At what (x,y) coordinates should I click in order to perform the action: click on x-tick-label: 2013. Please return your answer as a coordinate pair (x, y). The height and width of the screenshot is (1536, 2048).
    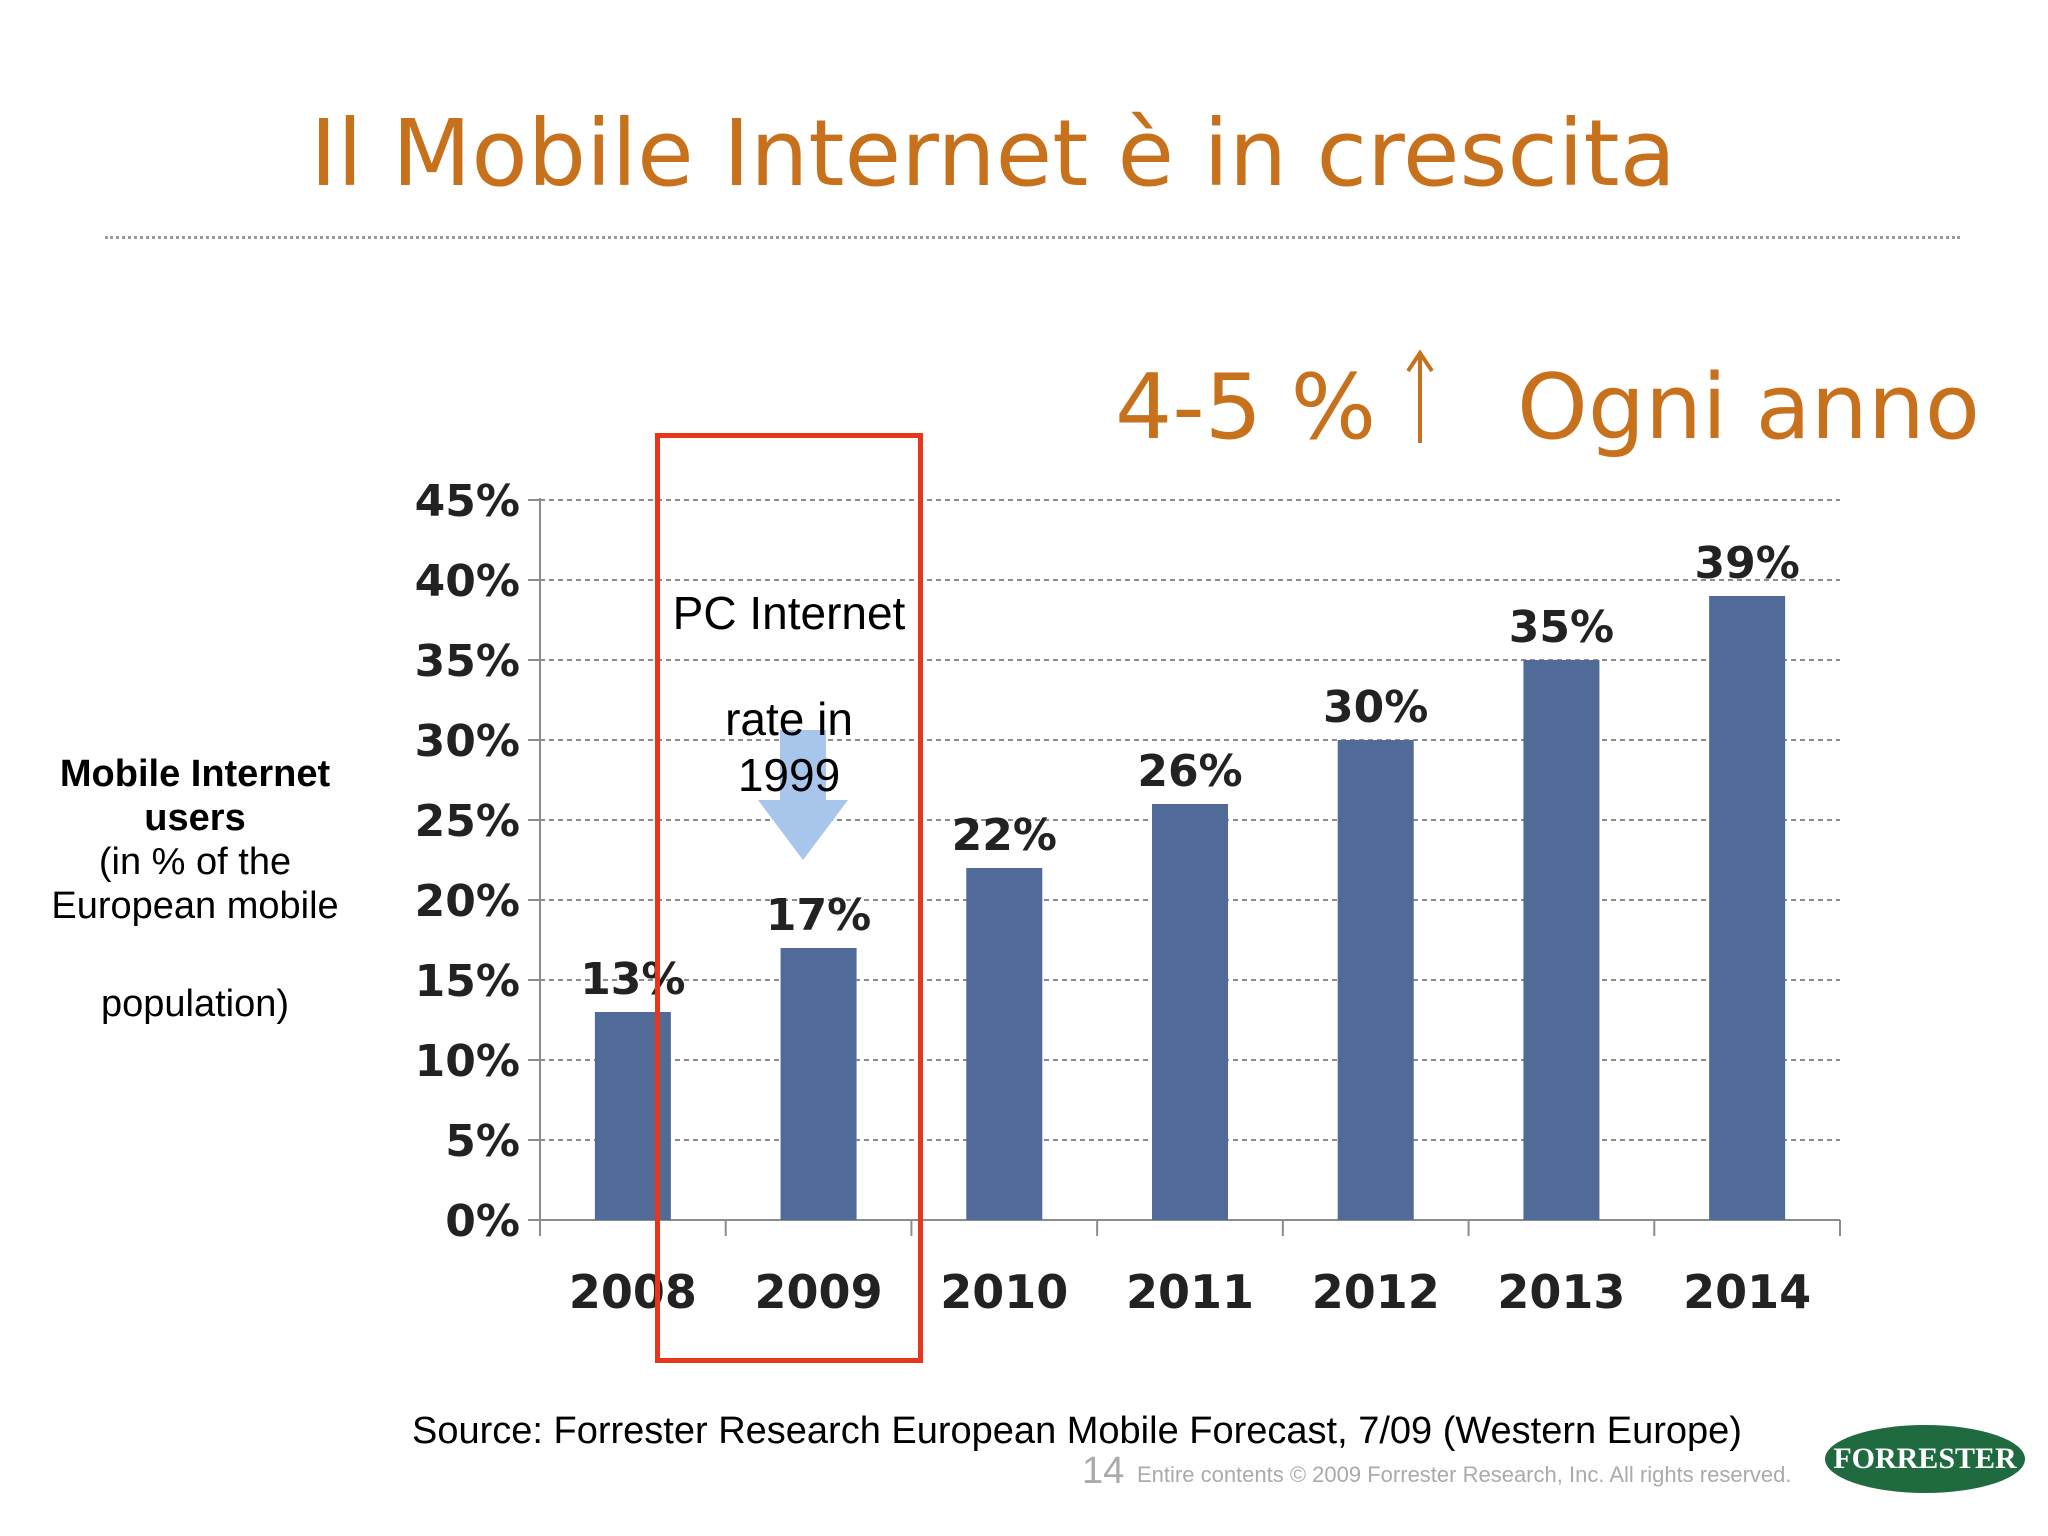
    Looking at the image, I should click on (1561, 1292).